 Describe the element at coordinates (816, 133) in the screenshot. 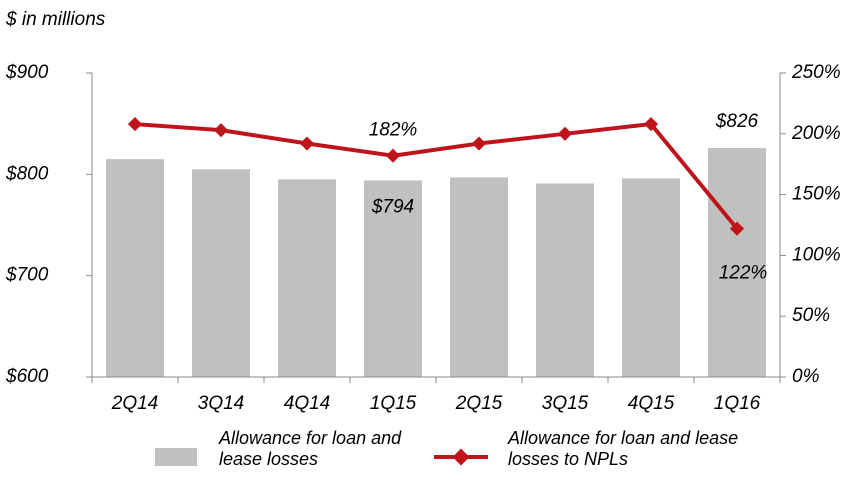

I see `y2-tick-label: 200%` at that location.